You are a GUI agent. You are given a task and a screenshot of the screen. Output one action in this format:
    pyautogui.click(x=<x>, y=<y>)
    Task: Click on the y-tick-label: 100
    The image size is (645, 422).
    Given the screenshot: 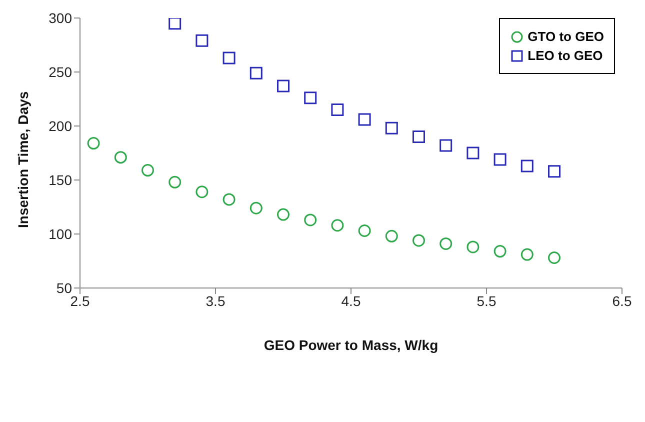 What is the action you would take?
    pyautogui.click(x=60, y=234)
    